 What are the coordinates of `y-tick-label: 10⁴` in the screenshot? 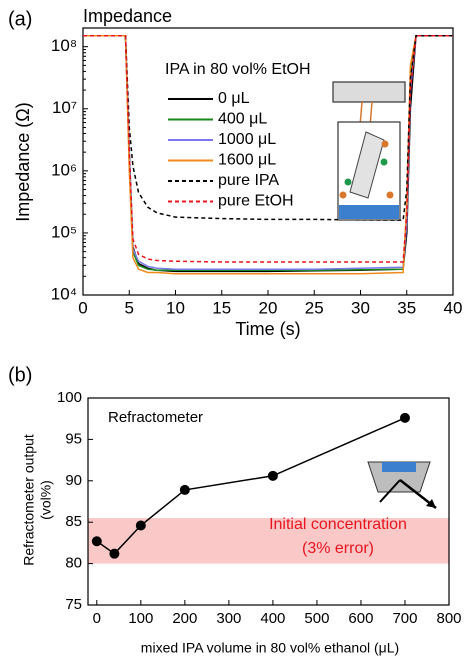 It's located at (64, 293).